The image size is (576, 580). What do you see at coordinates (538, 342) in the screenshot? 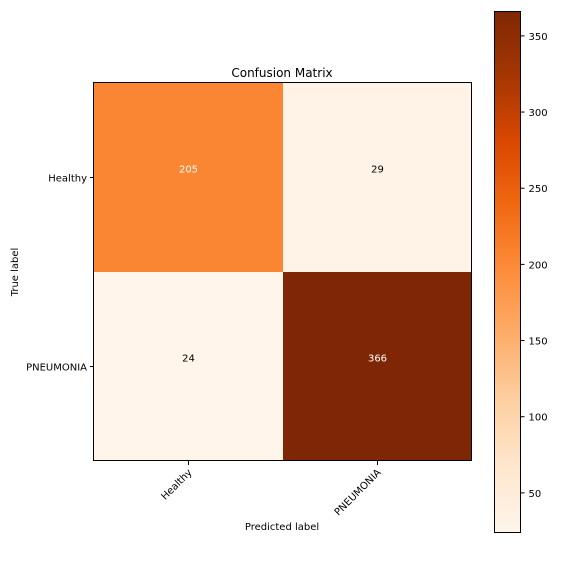
I see `colorbar-tick-label: 150` at bounding box center [538, 342].